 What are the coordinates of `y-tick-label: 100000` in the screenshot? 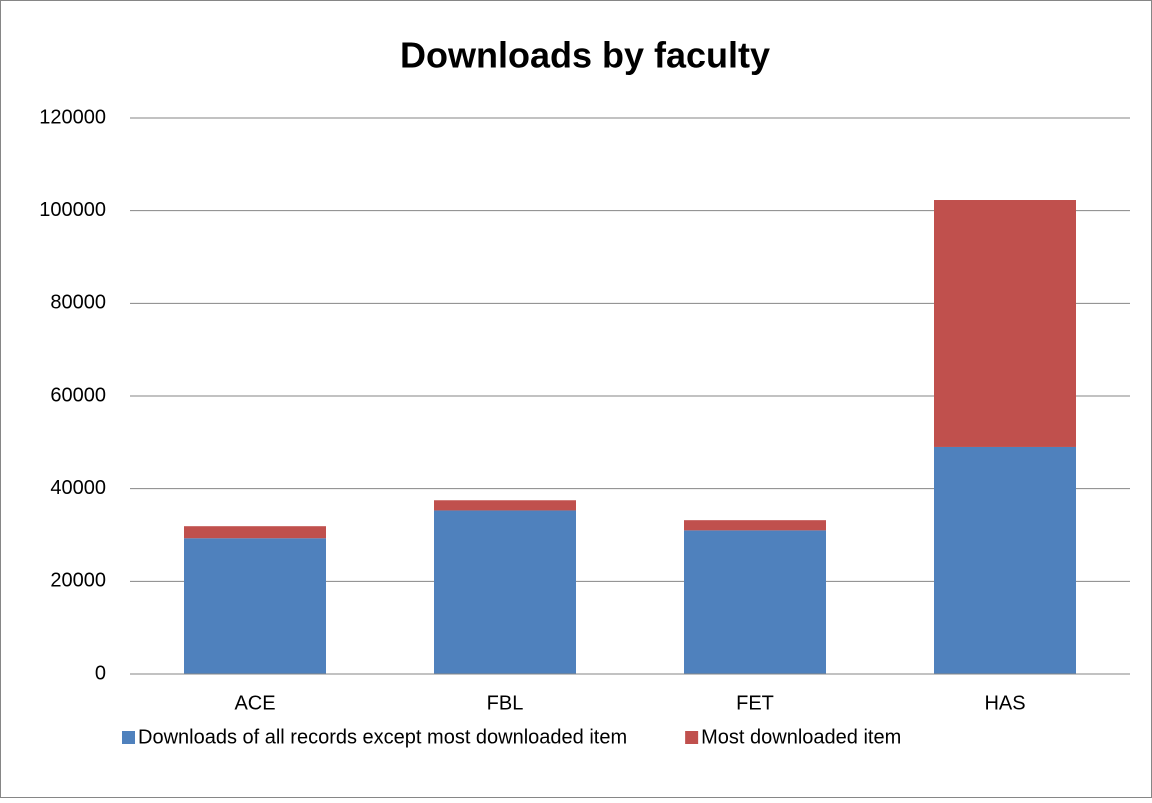 It's located at (72, 210).